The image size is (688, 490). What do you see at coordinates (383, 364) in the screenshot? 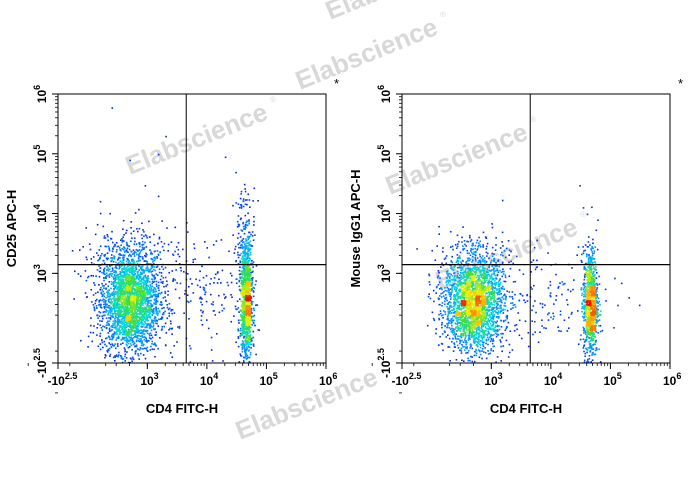
I see `watermark-symbol: ®` at bounding box center [383, 364].